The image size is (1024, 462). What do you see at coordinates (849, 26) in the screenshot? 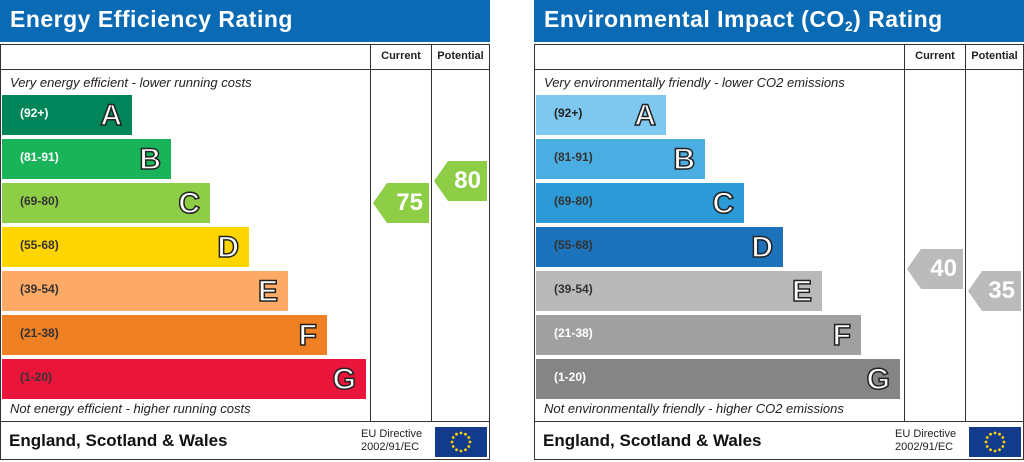
I see `chart-title-subscript: 2` at bounding box center [849, 26].